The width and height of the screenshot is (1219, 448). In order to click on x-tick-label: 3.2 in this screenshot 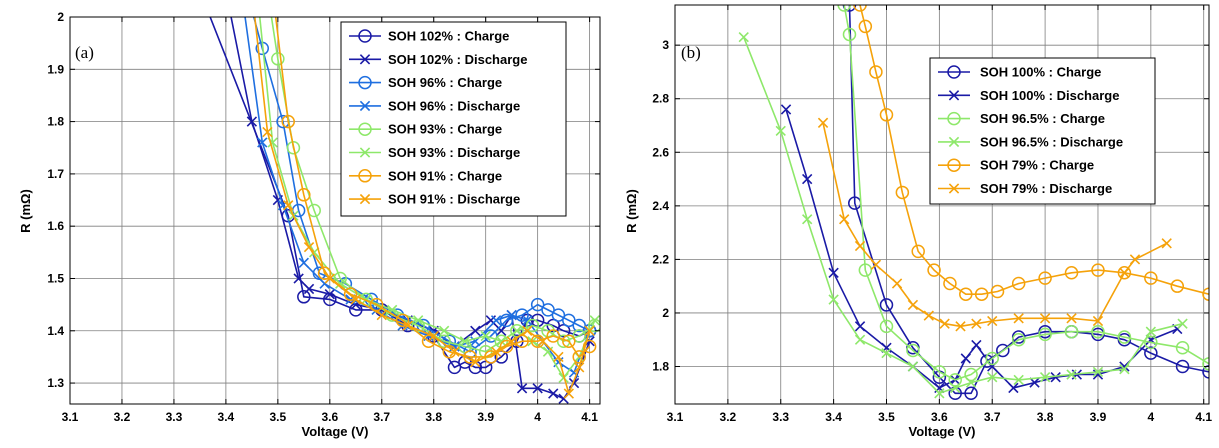, I will do `click(122, 417)`.